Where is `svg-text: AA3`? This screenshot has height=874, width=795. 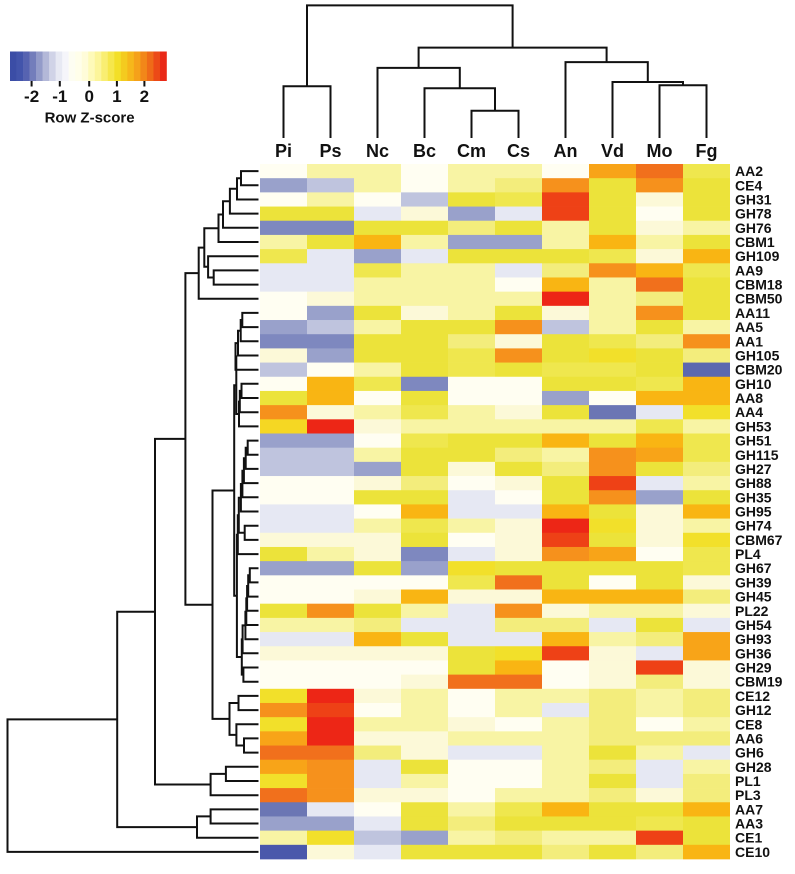 svg-text: AA3 is located at coordinates (749, 824).